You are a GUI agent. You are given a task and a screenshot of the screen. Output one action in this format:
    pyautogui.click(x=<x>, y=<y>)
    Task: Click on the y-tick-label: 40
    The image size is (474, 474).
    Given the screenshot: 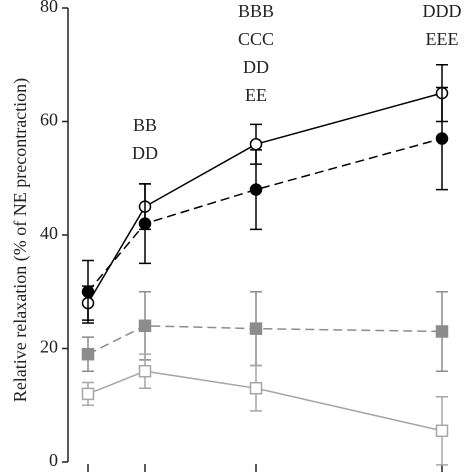 What is the action you would take?
    pyautogui.click(x=49, y=233)
    